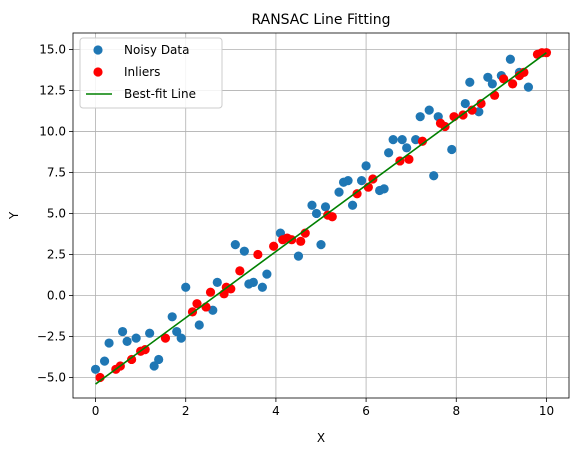 The width and height of the screenshot is (578, 455). What do you see at coordinates (52, 49) in the screenshot?
I see `y-tick-label: 15.0` at bounding box center [52, 49].